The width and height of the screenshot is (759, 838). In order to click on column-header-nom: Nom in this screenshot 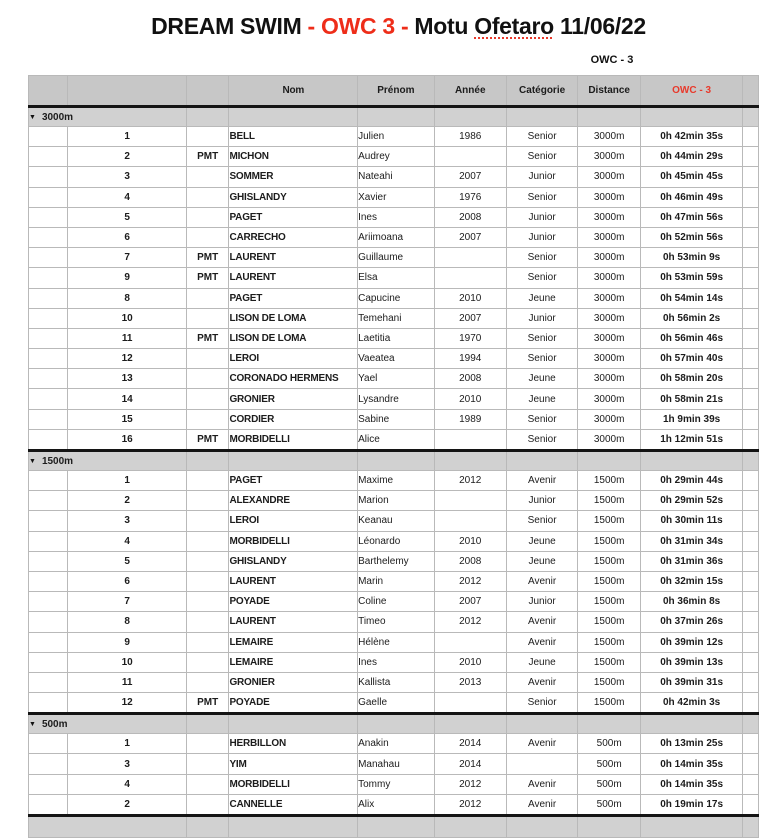, I will do `click(293, 91)`.